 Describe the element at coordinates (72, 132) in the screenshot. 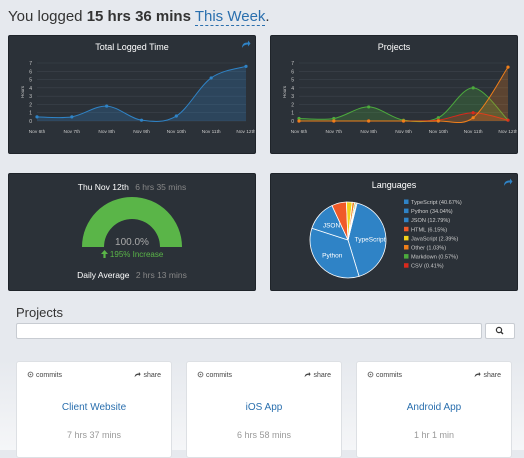

I see `x-tick-label: Nov 7th` at that location.